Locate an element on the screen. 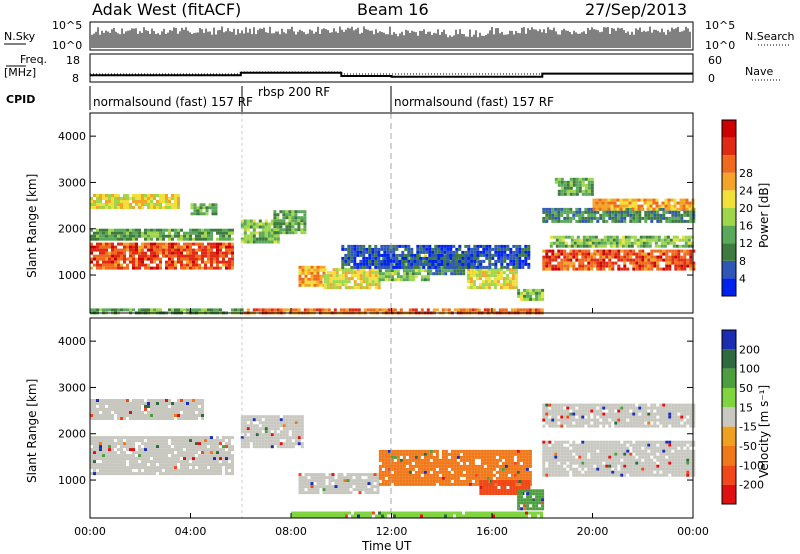 Image resolution: width=800 pixels, height=554 pixels. nsky-panel: N.Sky 10^5 10^0 10^5 10^0 N.Search is located at coordinates (399, 35).